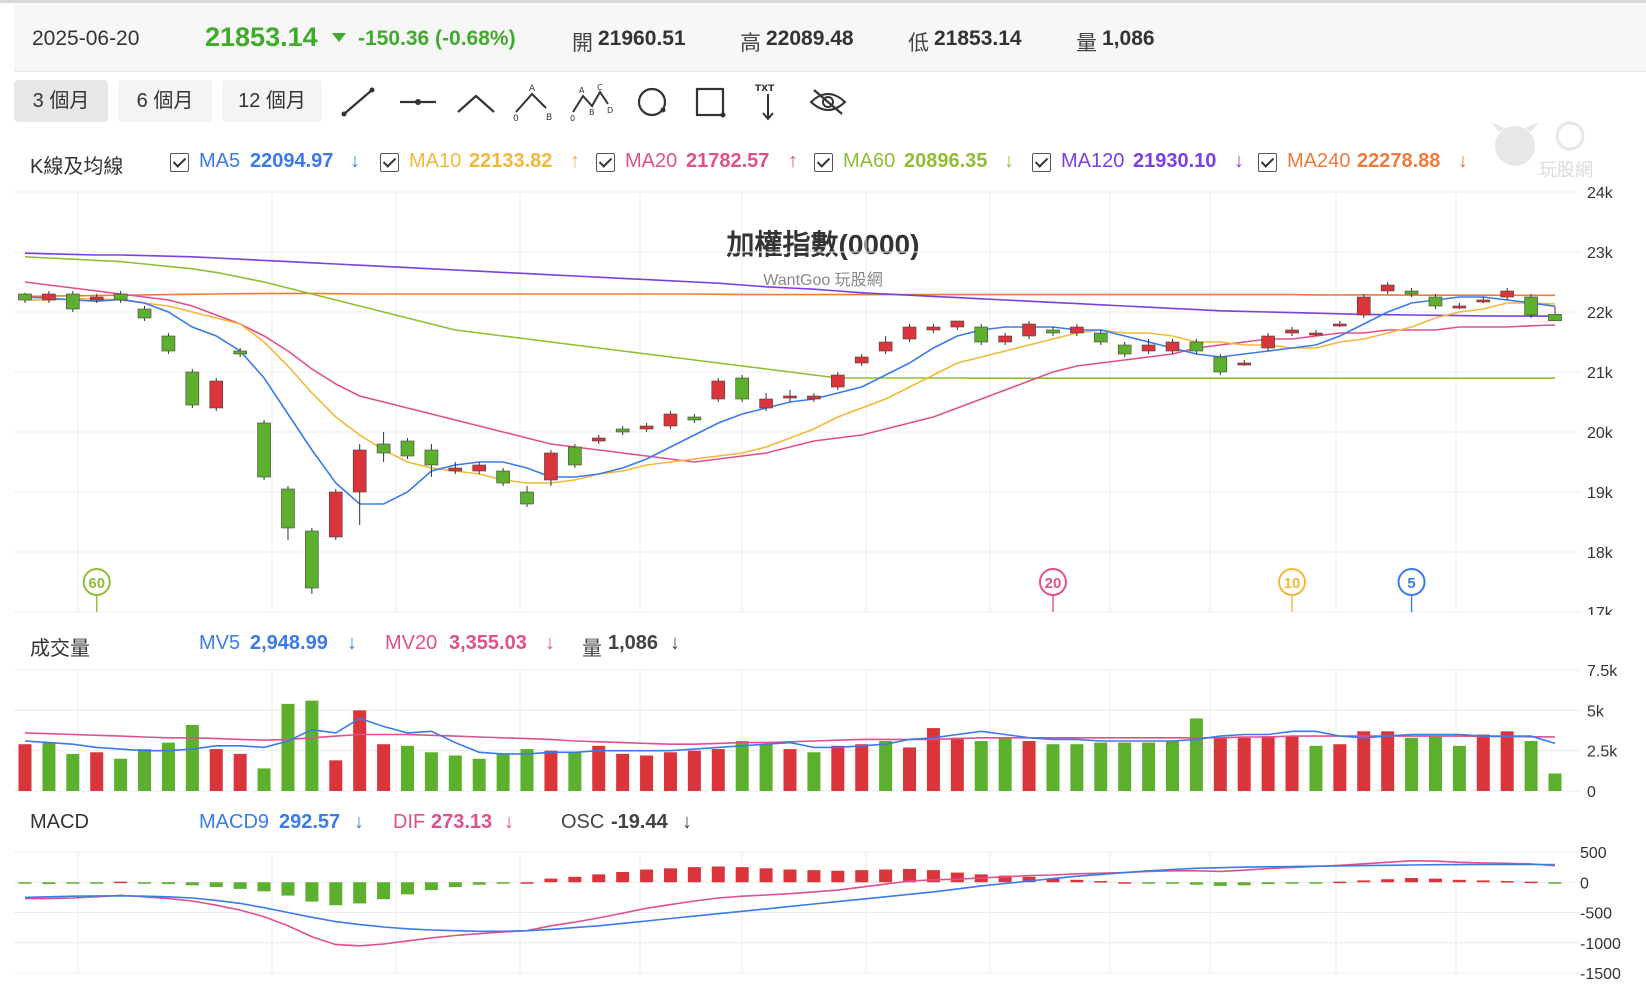 This screenshot has width=1646, height=984. I want to click on svg-text: 0, so click(572, 118).